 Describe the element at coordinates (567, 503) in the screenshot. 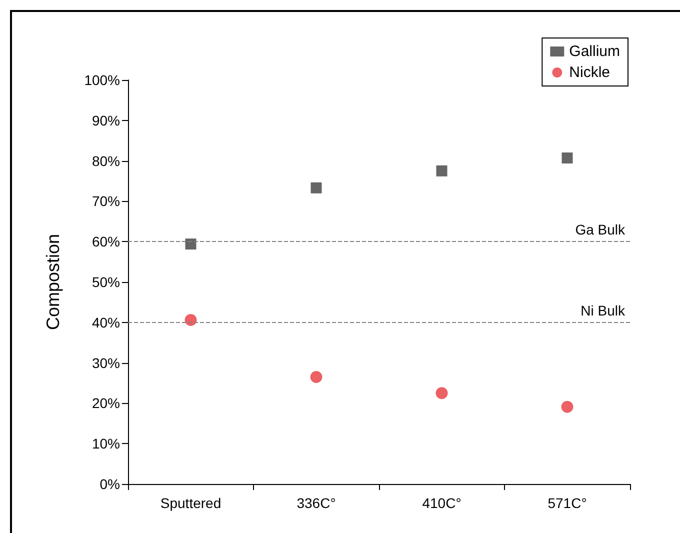

I see `x-tick-label: 571C°` at that location.